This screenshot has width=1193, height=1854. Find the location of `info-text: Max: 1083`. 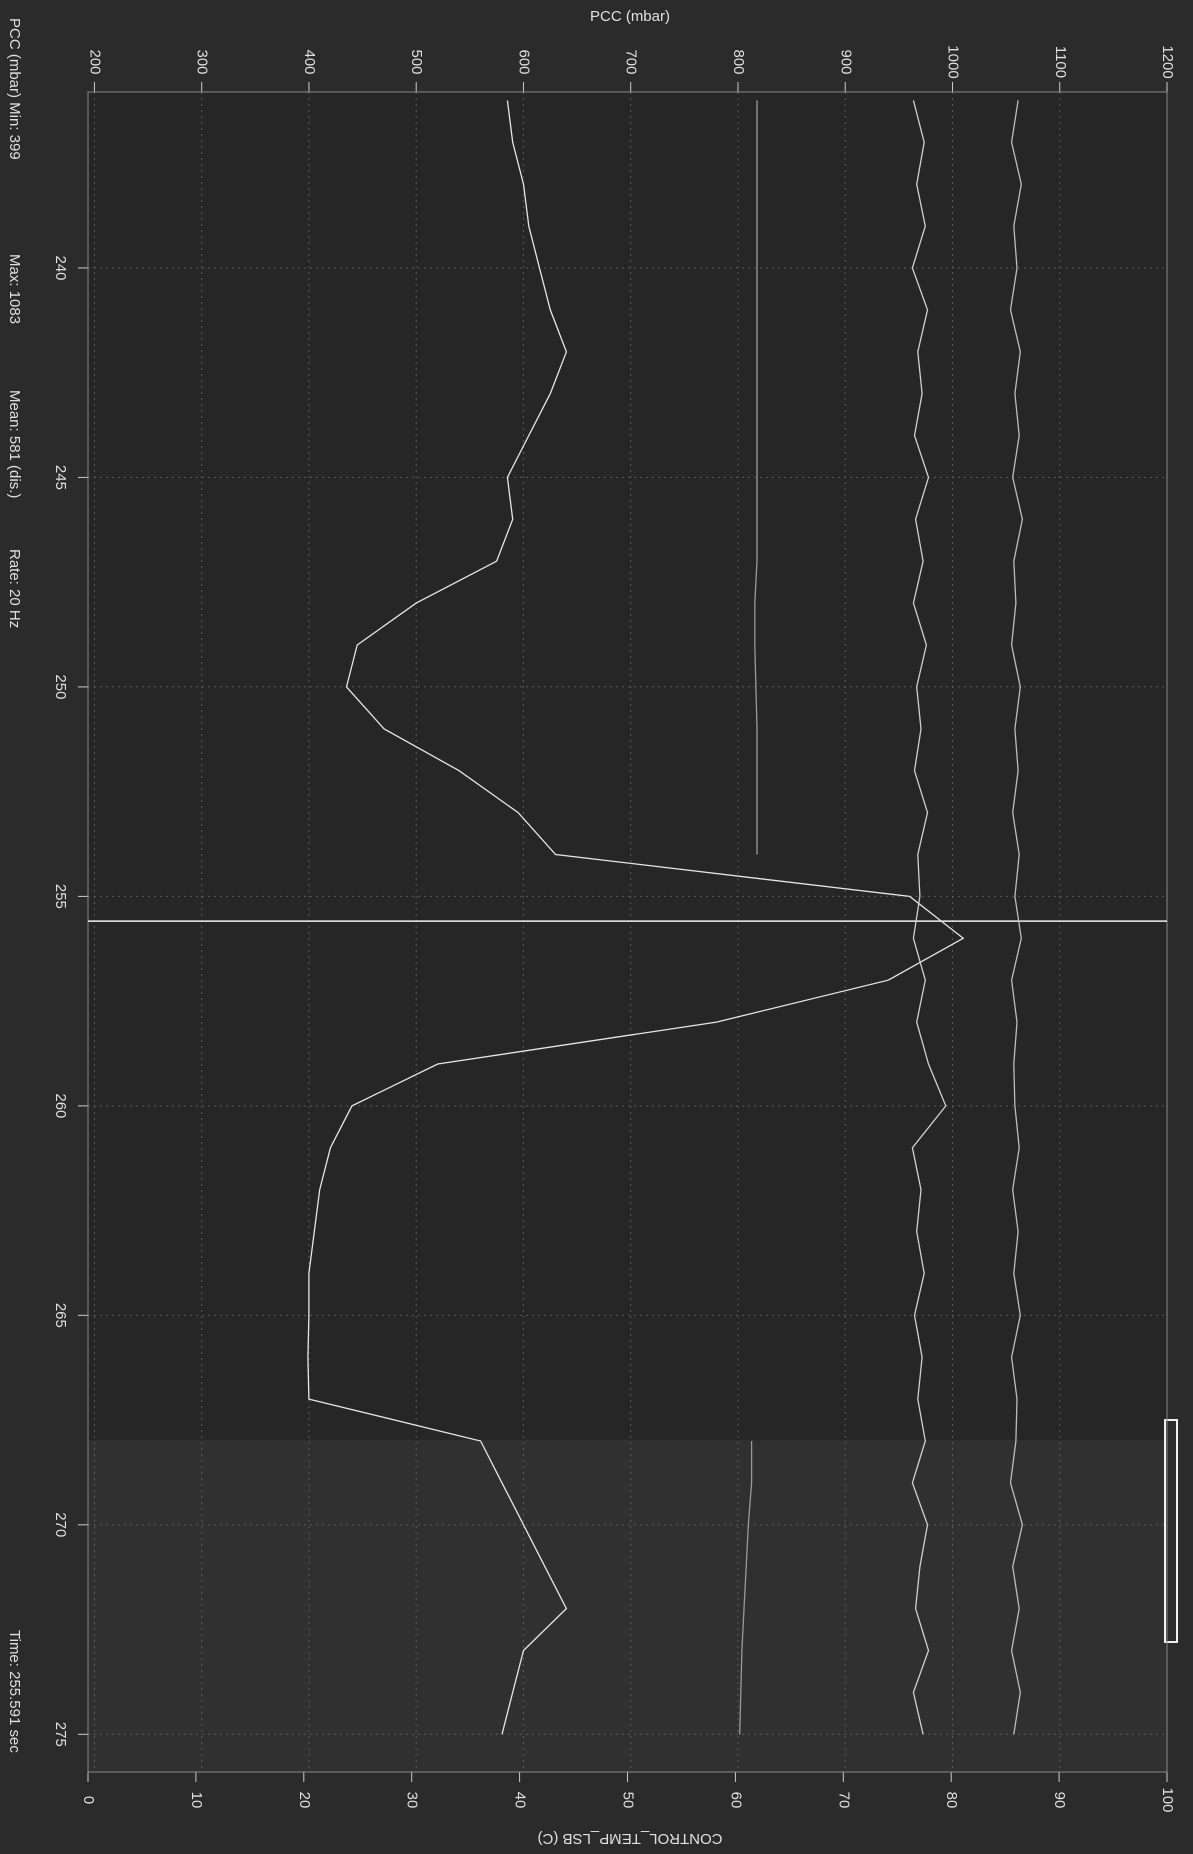

info-text: Max: 1083 is located at coordinates (14, 289).